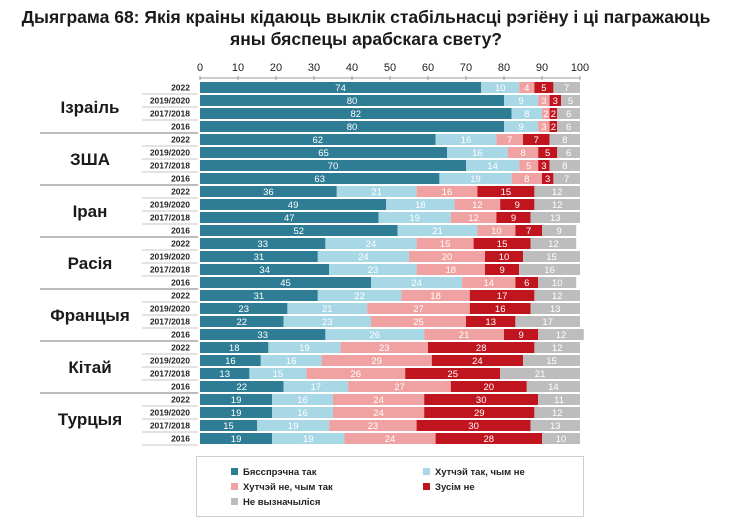 The height and width of the screenshot is (524, 732). What do you see at coordinates (314, 68) in the screenshot?
I see `x-tick-label: 30` at bounding box center [314, 68].